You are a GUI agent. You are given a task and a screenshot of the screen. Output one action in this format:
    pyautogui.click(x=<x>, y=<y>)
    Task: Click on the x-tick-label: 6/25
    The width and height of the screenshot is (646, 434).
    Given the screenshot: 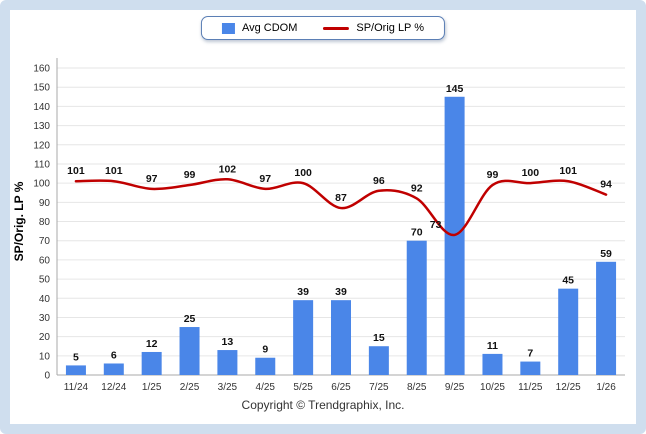 What is the action you would take?
    pyautogui.click(x=341, y=387)
    